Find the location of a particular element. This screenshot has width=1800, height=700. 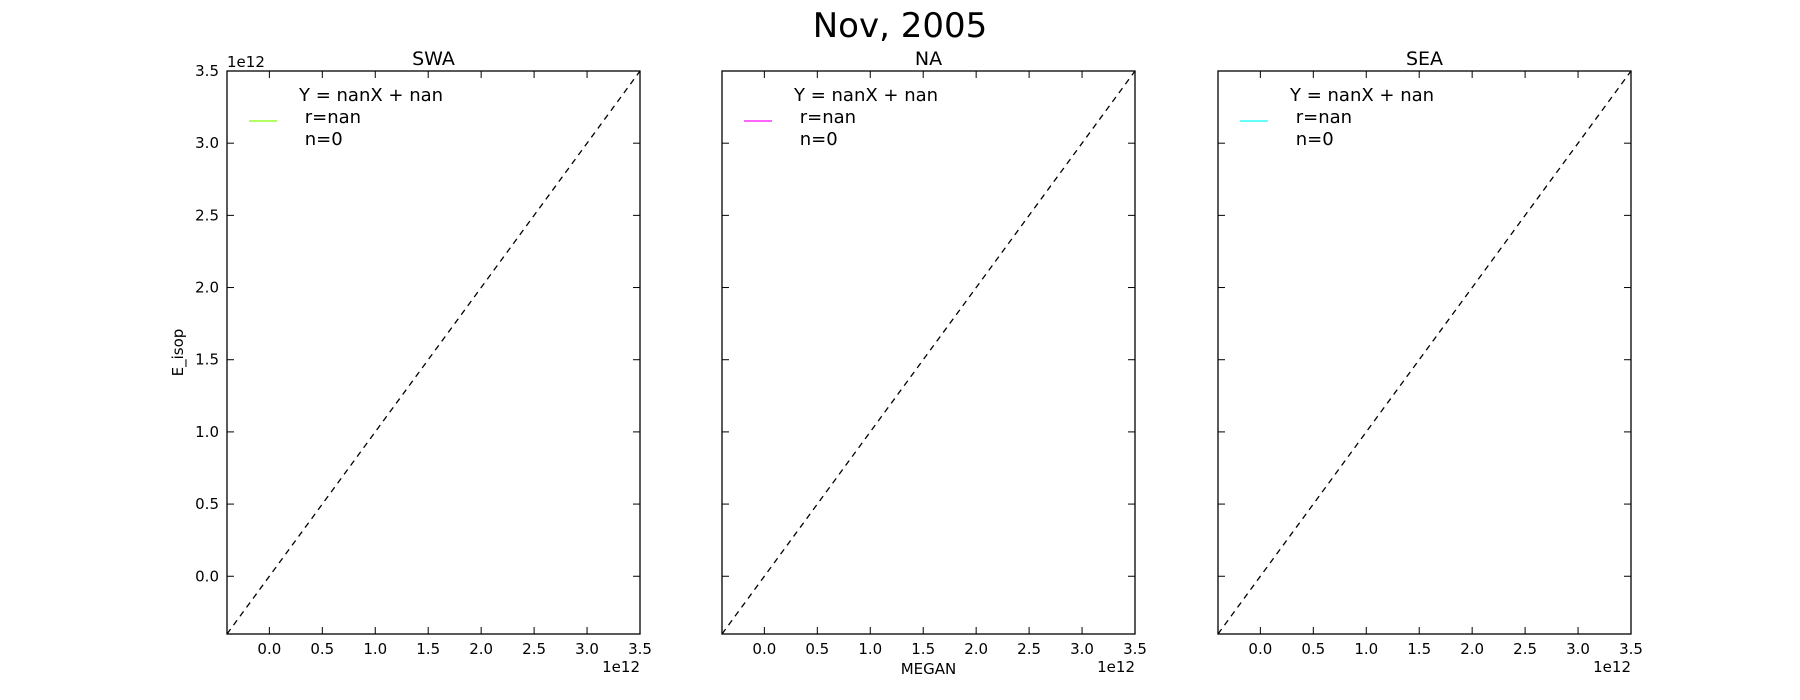

subplot-title: NA is located at coordinates (928, 59).